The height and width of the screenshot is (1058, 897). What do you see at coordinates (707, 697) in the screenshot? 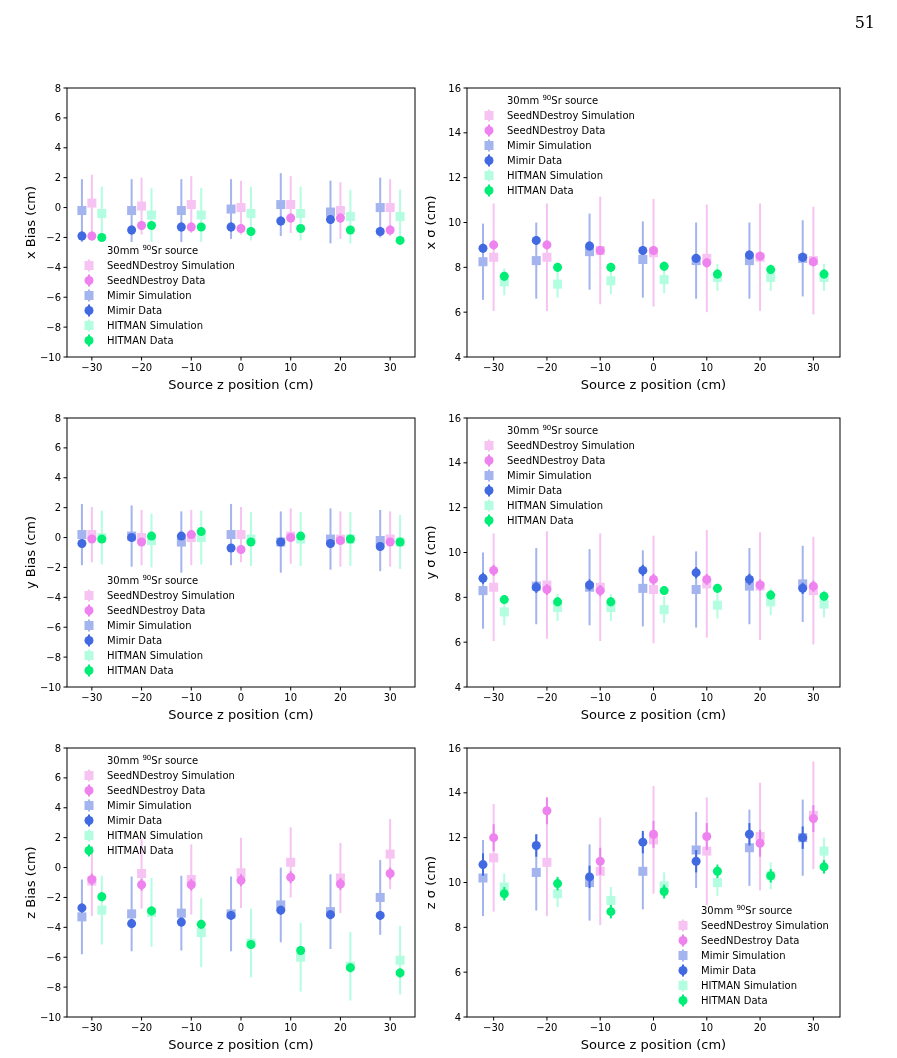
I see `x-tick-label: 10` at bounding box center [707, 697].